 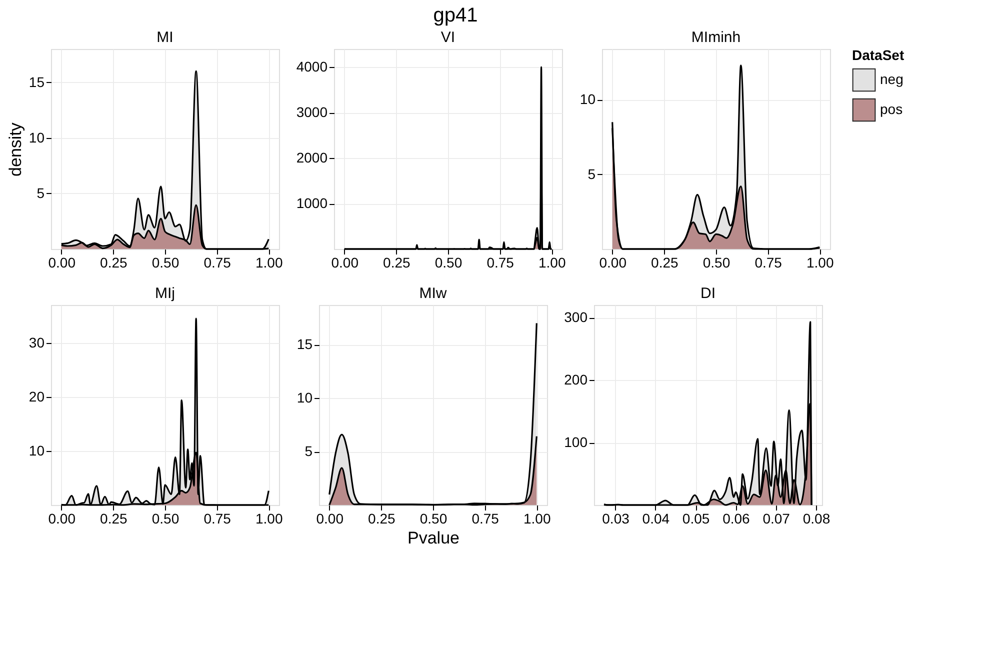 I want to click on x-axis-title: Pvalue, so click(x=434, y=538).